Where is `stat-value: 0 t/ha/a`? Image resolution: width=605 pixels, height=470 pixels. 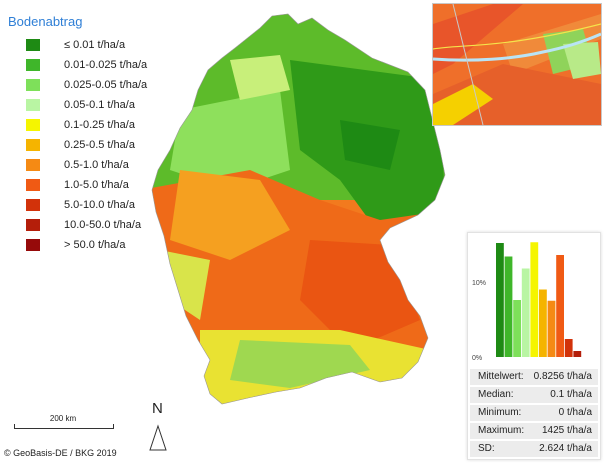 stat-value: 0 t/ha/a is located at coordinates (575, 412).